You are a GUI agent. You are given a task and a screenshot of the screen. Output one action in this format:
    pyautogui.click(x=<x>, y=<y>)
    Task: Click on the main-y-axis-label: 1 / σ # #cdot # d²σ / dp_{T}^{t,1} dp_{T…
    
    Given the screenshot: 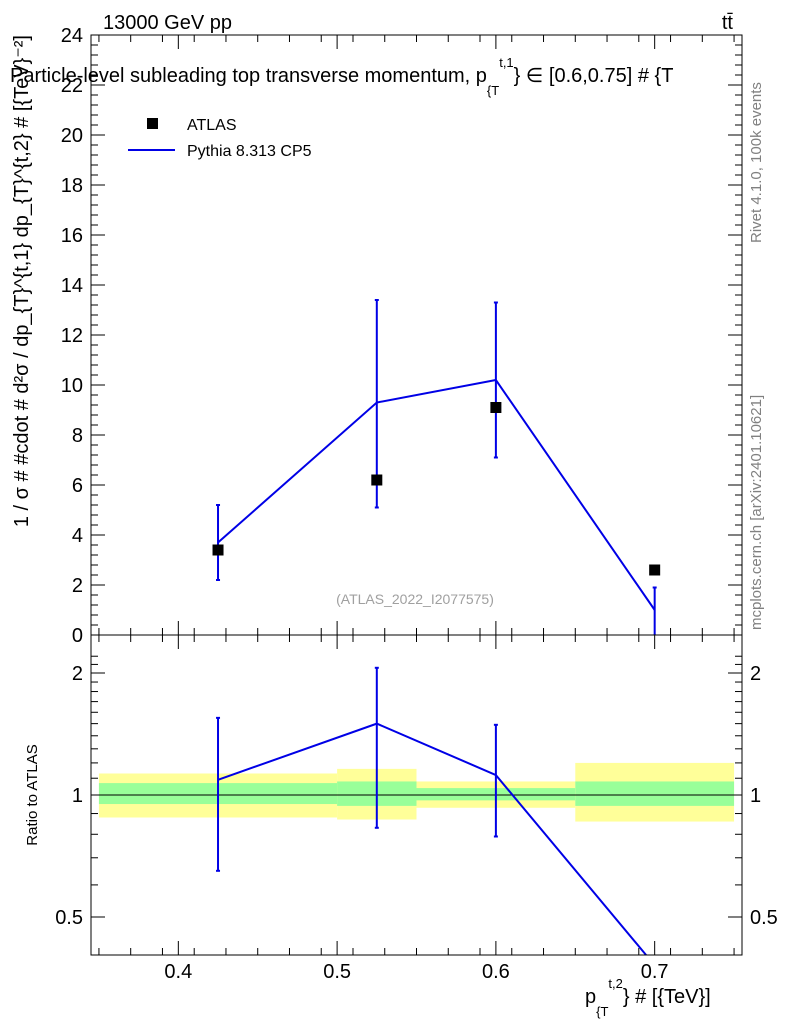 What is the action you would take?
    pyautogui.click(x=22, y=281)
    